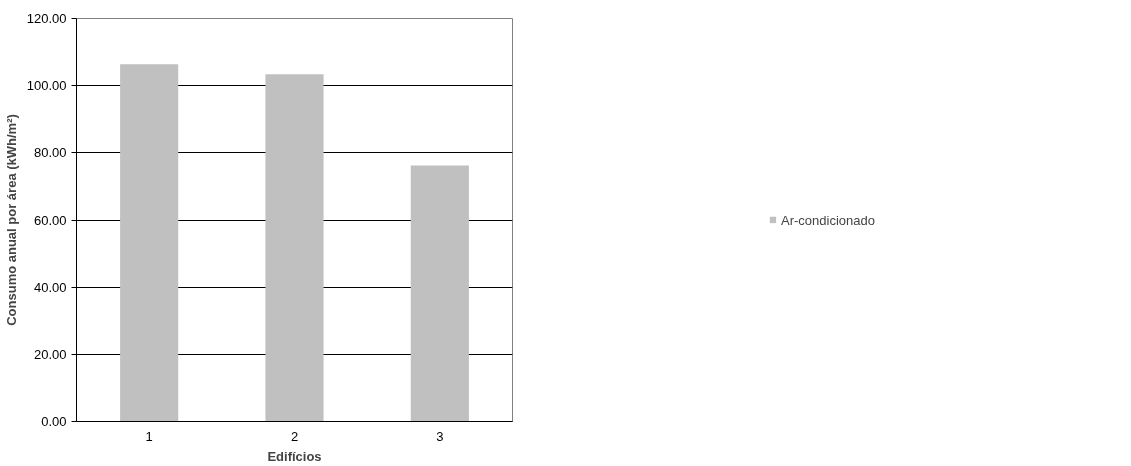  Describe the element at coordinates (11, 220) in the screenshot. I see `y-axis-title: Consumo anual por área (kWh/m²)` at that location.